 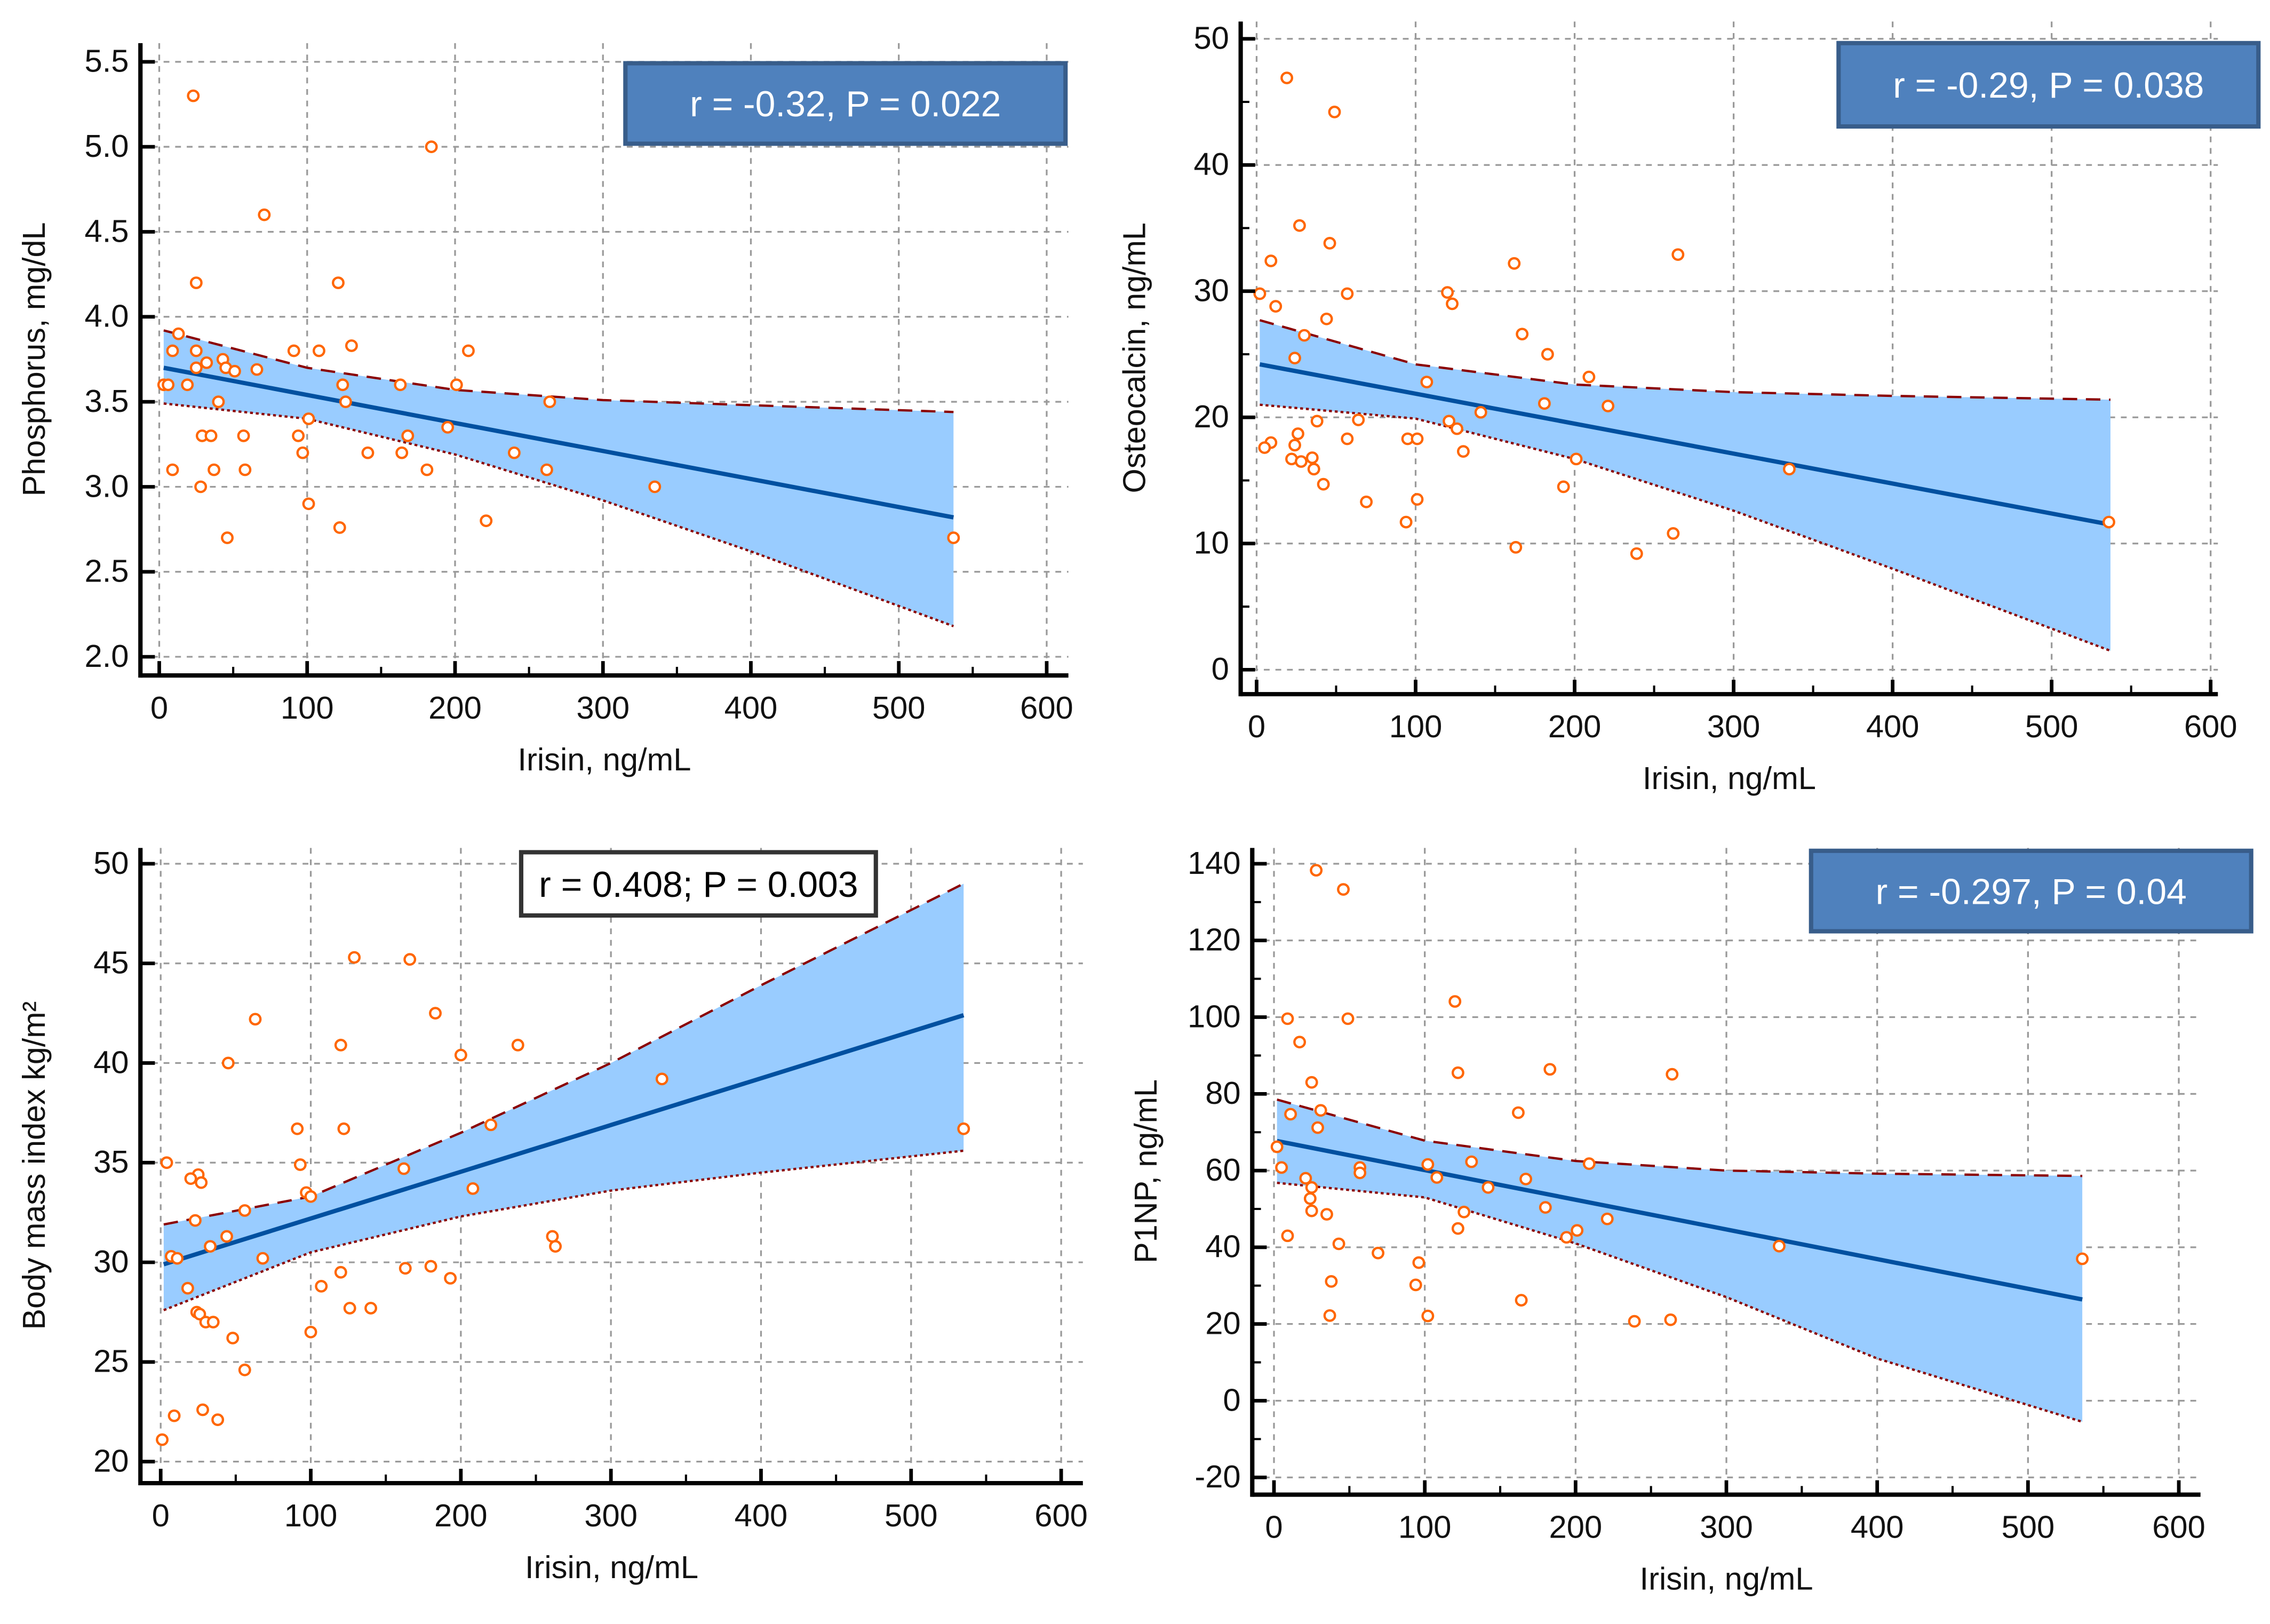 I want to click on y-tick-label: 20, so click(x=1222, y=1323).